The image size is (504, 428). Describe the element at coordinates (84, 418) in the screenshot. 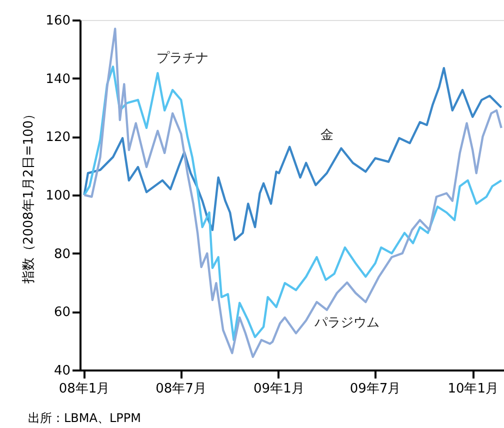

I see `text: 出所：LBMA、LPPM` at that location.